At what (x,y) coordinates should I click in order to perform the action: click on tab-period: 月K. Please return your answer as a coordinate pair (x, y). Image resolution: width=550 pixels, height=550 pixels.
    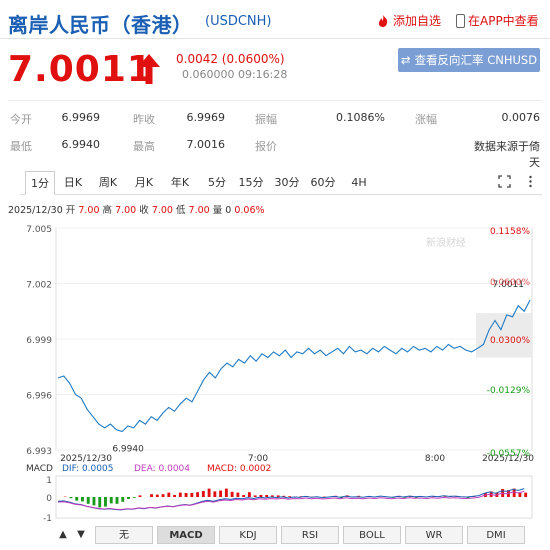
    Looking at the image, I should click on (144, 182).